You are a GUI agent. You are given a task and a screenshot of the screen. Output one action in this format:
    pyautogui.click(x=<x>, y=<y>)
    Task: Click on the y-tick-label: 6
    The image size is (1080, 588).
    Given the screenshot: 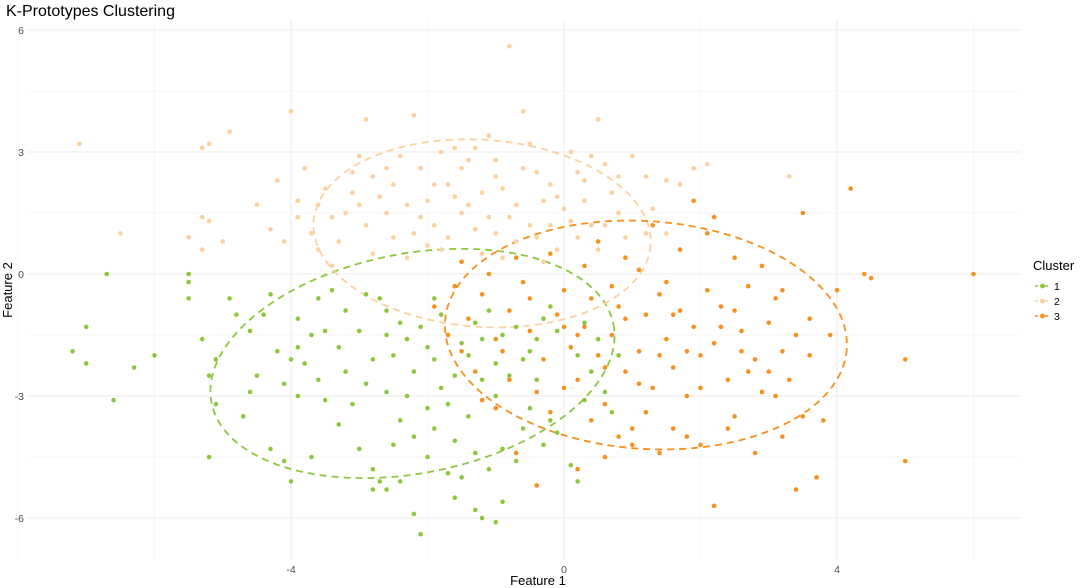 What is the action you would take?
    pyautogui.click(x=21, y=31)
    